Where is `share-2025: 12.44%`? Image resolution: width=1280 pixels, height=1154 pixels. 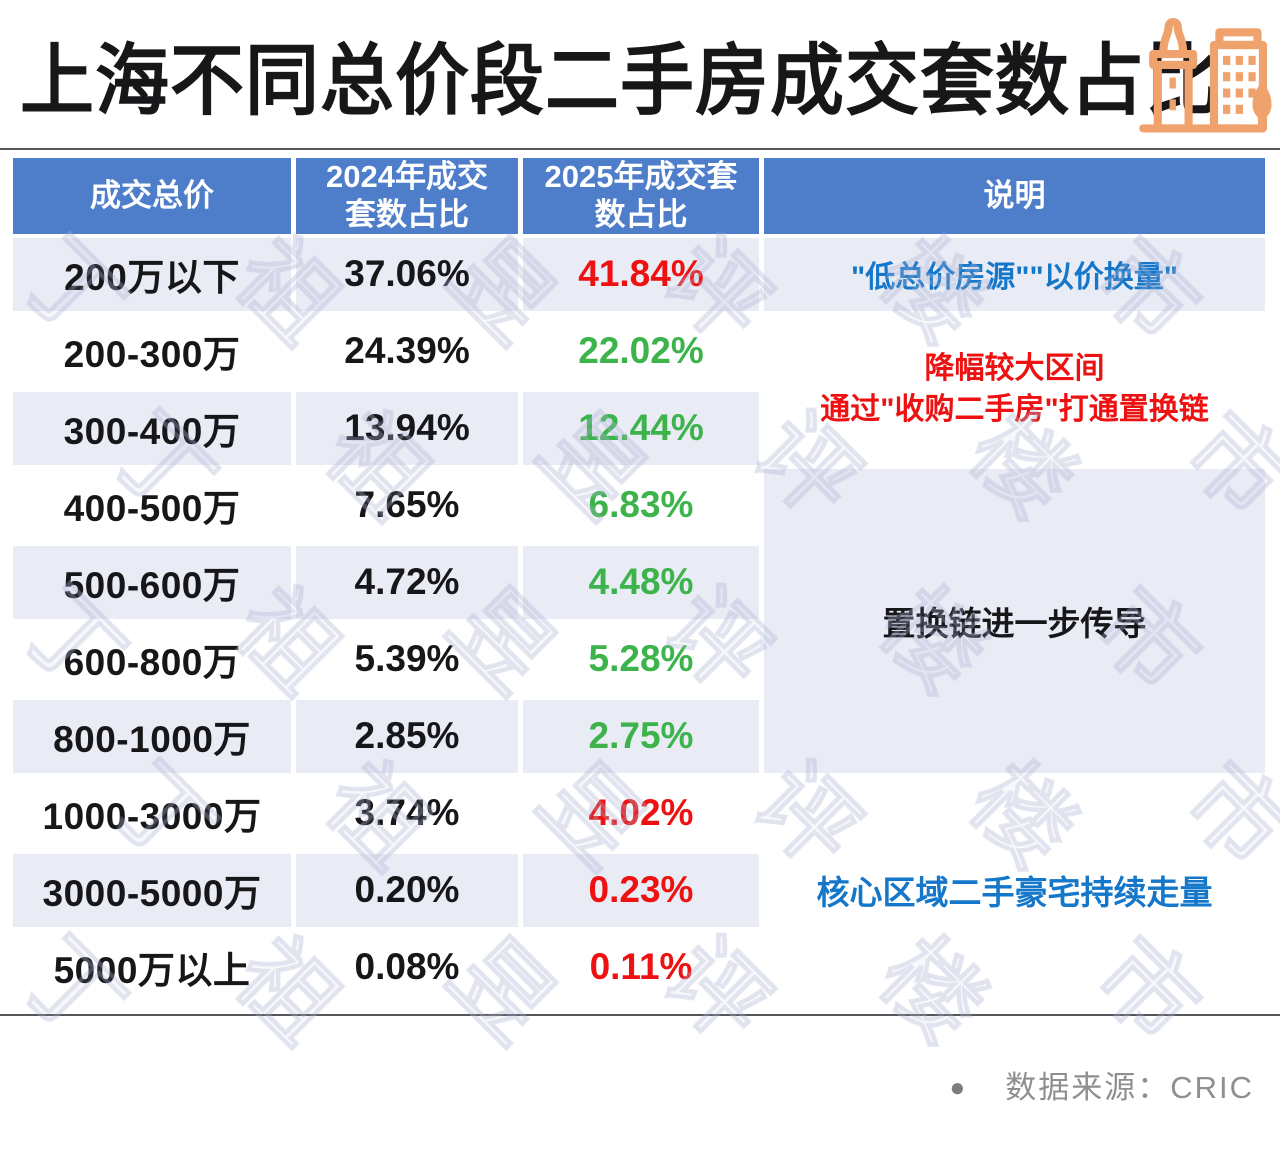 share-2025: 12.44% is located at coordinates (641, 428).